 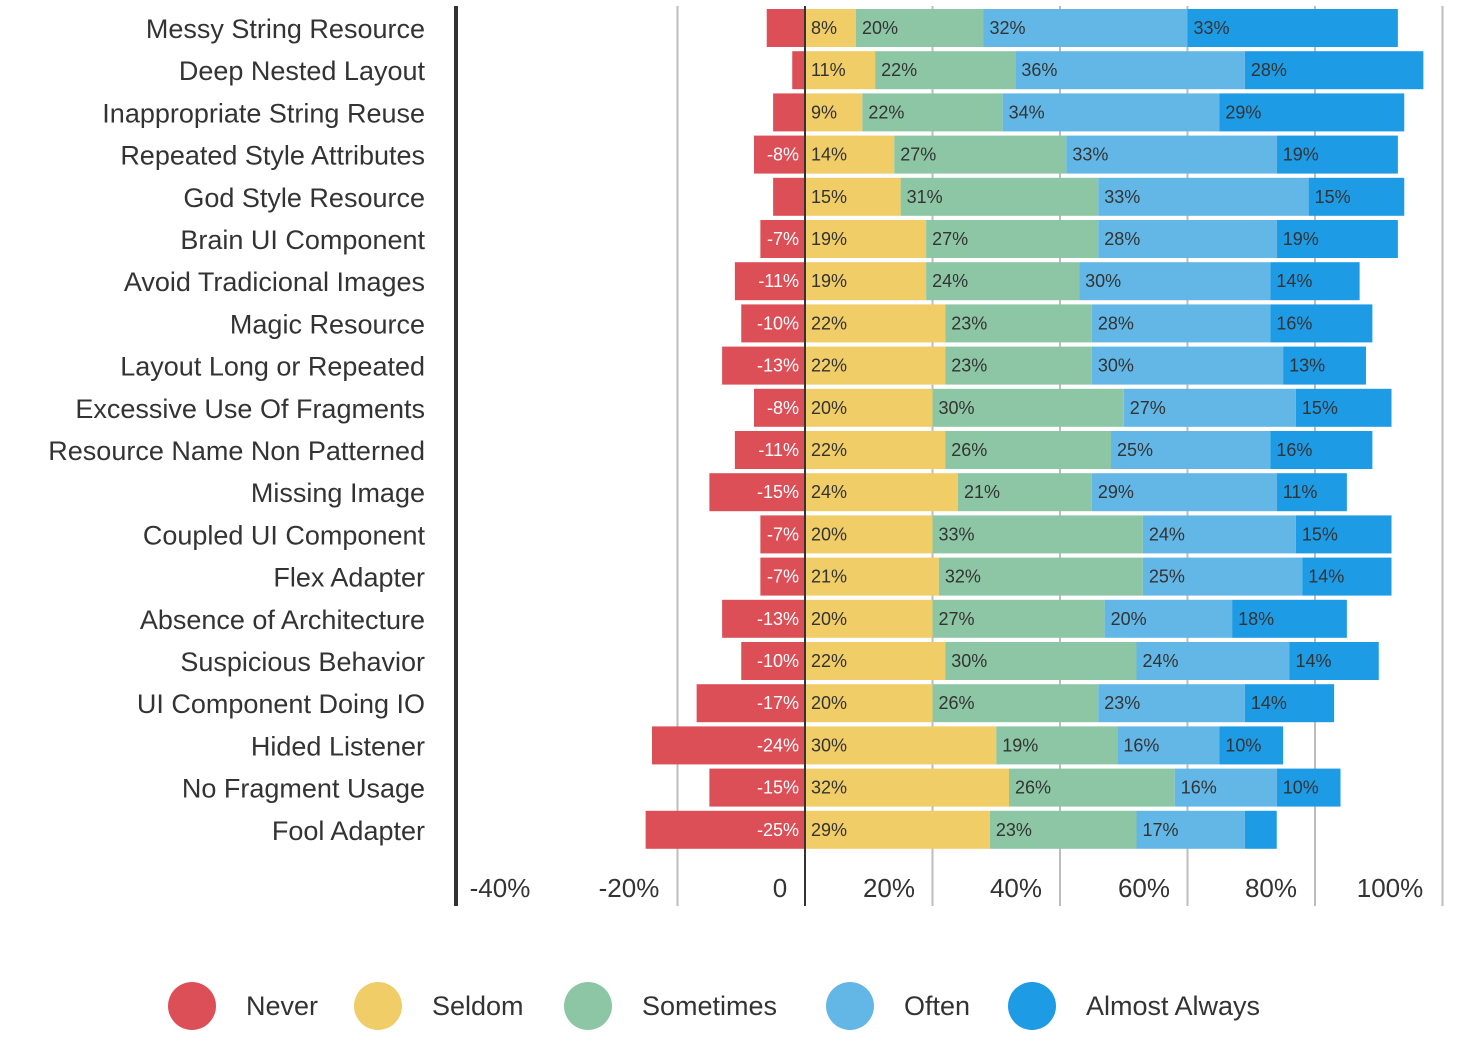 What do you see at coordinates (889, 888) in the screenshot?
I see `x-tick-label: 20%` at bounding box center [889, 888].